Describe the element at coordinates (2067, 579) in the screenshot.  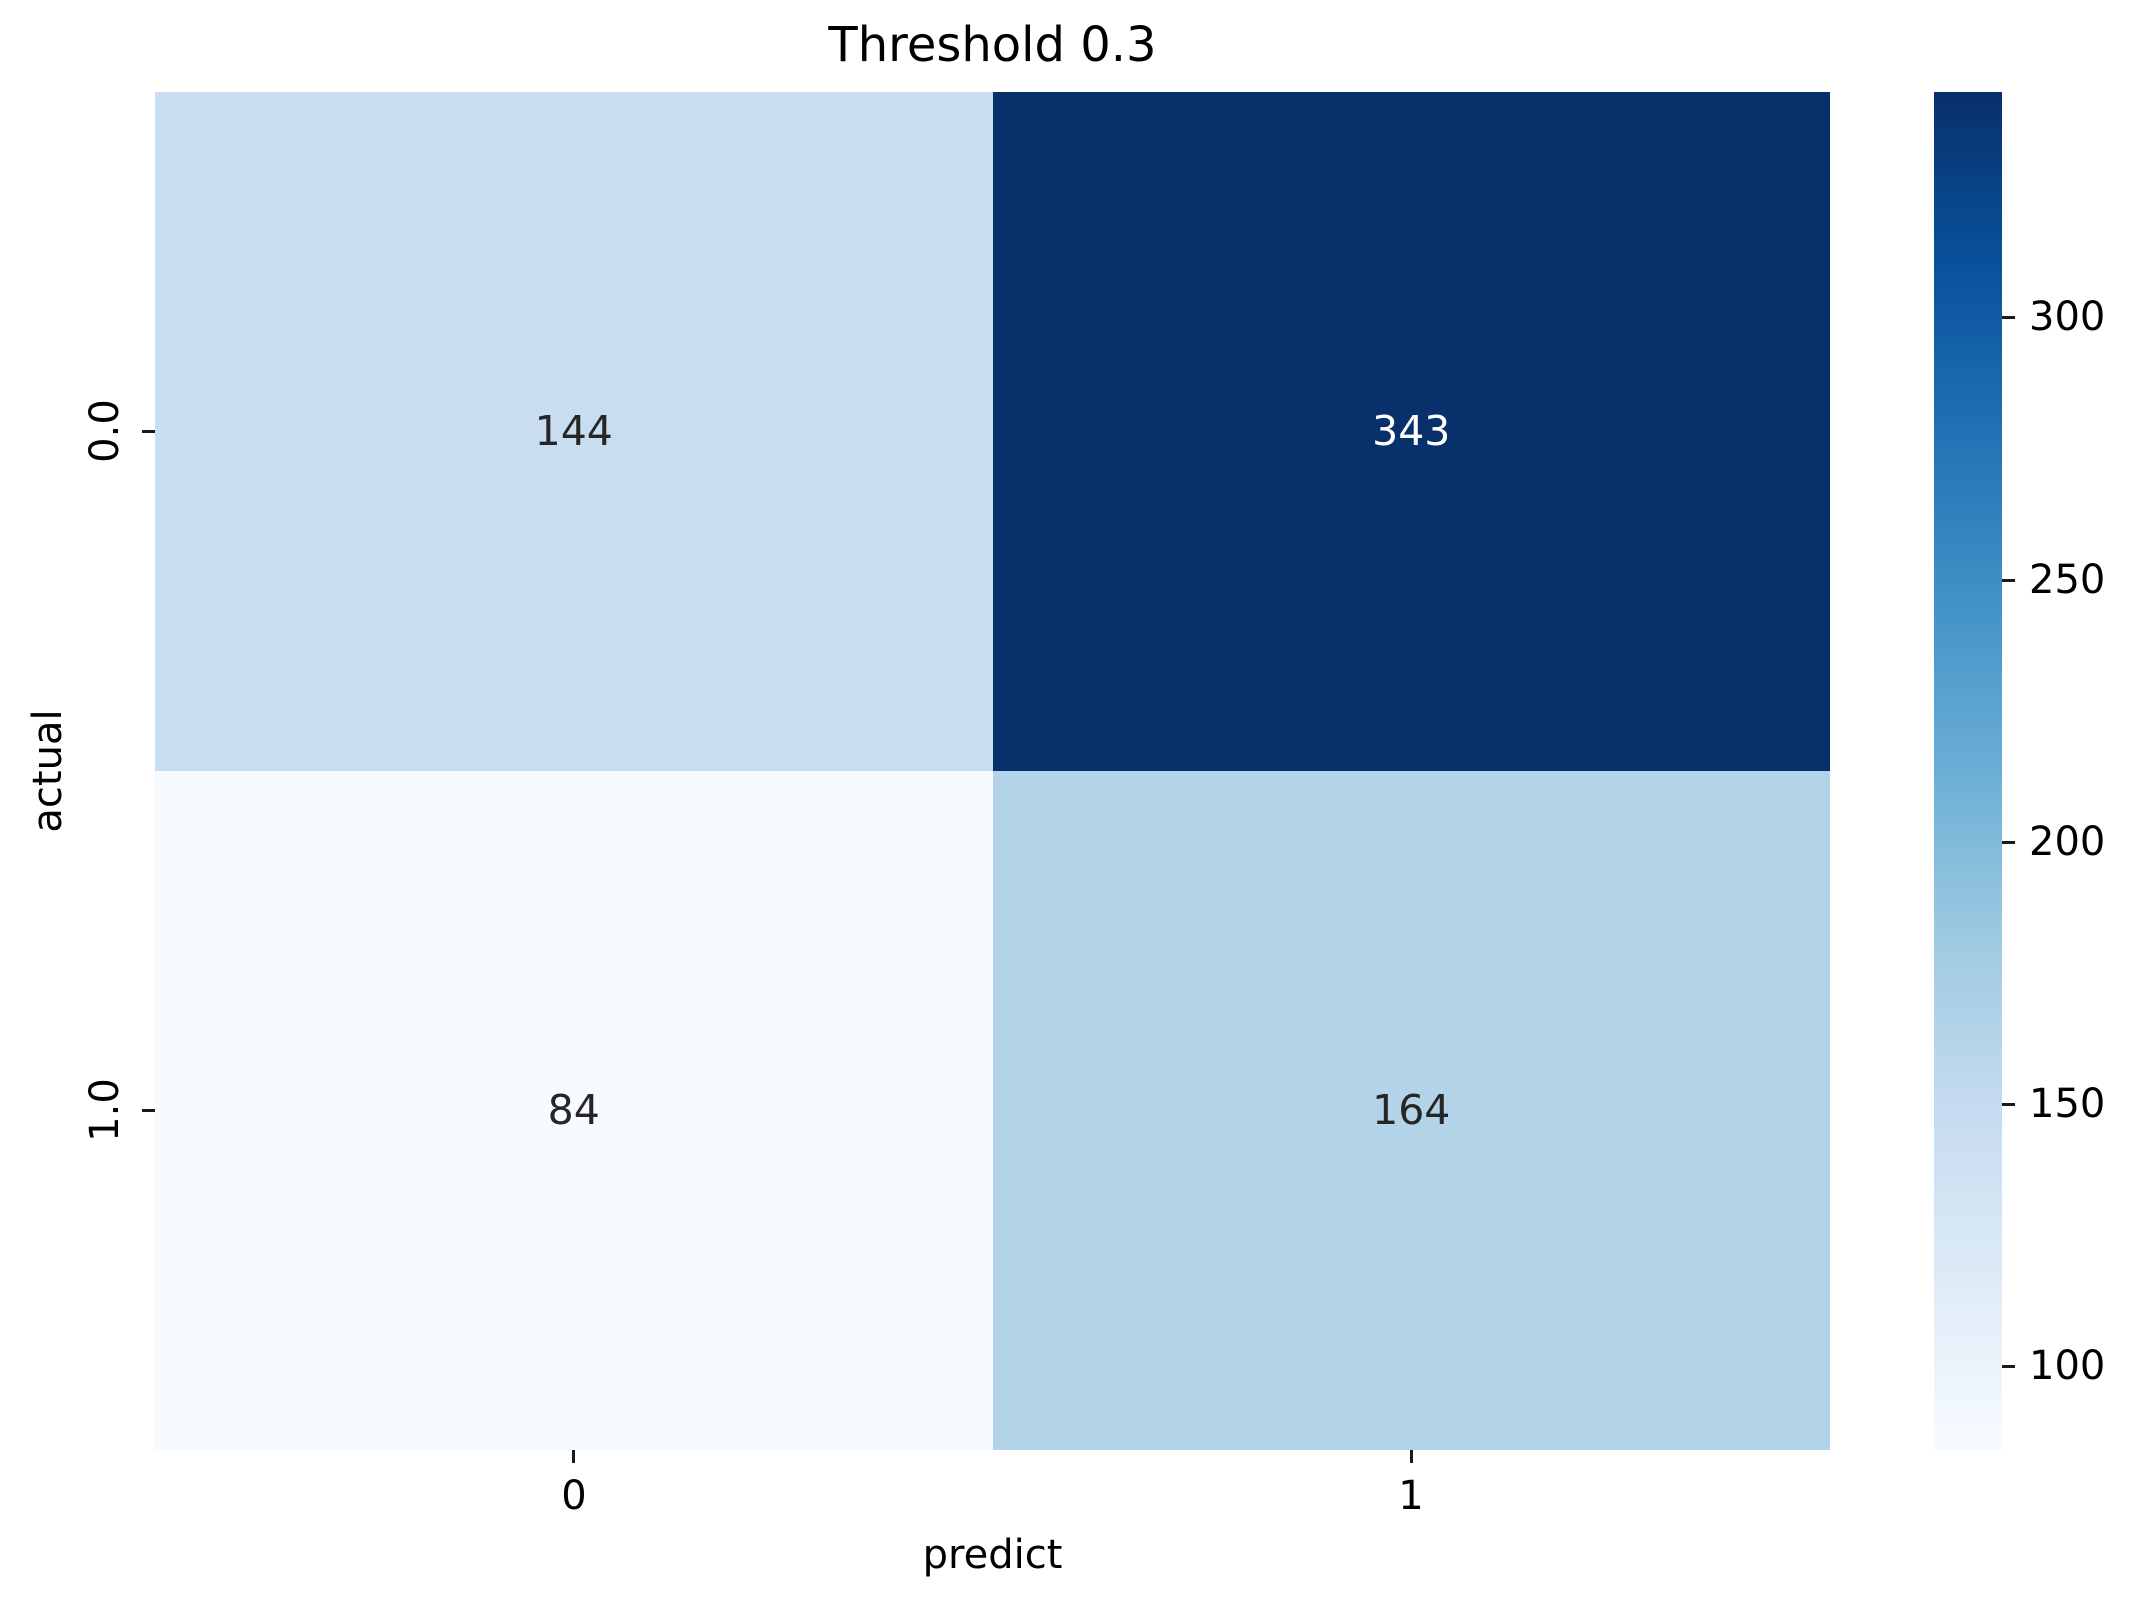
I see `colorbar-tick-label: 250` at that location.